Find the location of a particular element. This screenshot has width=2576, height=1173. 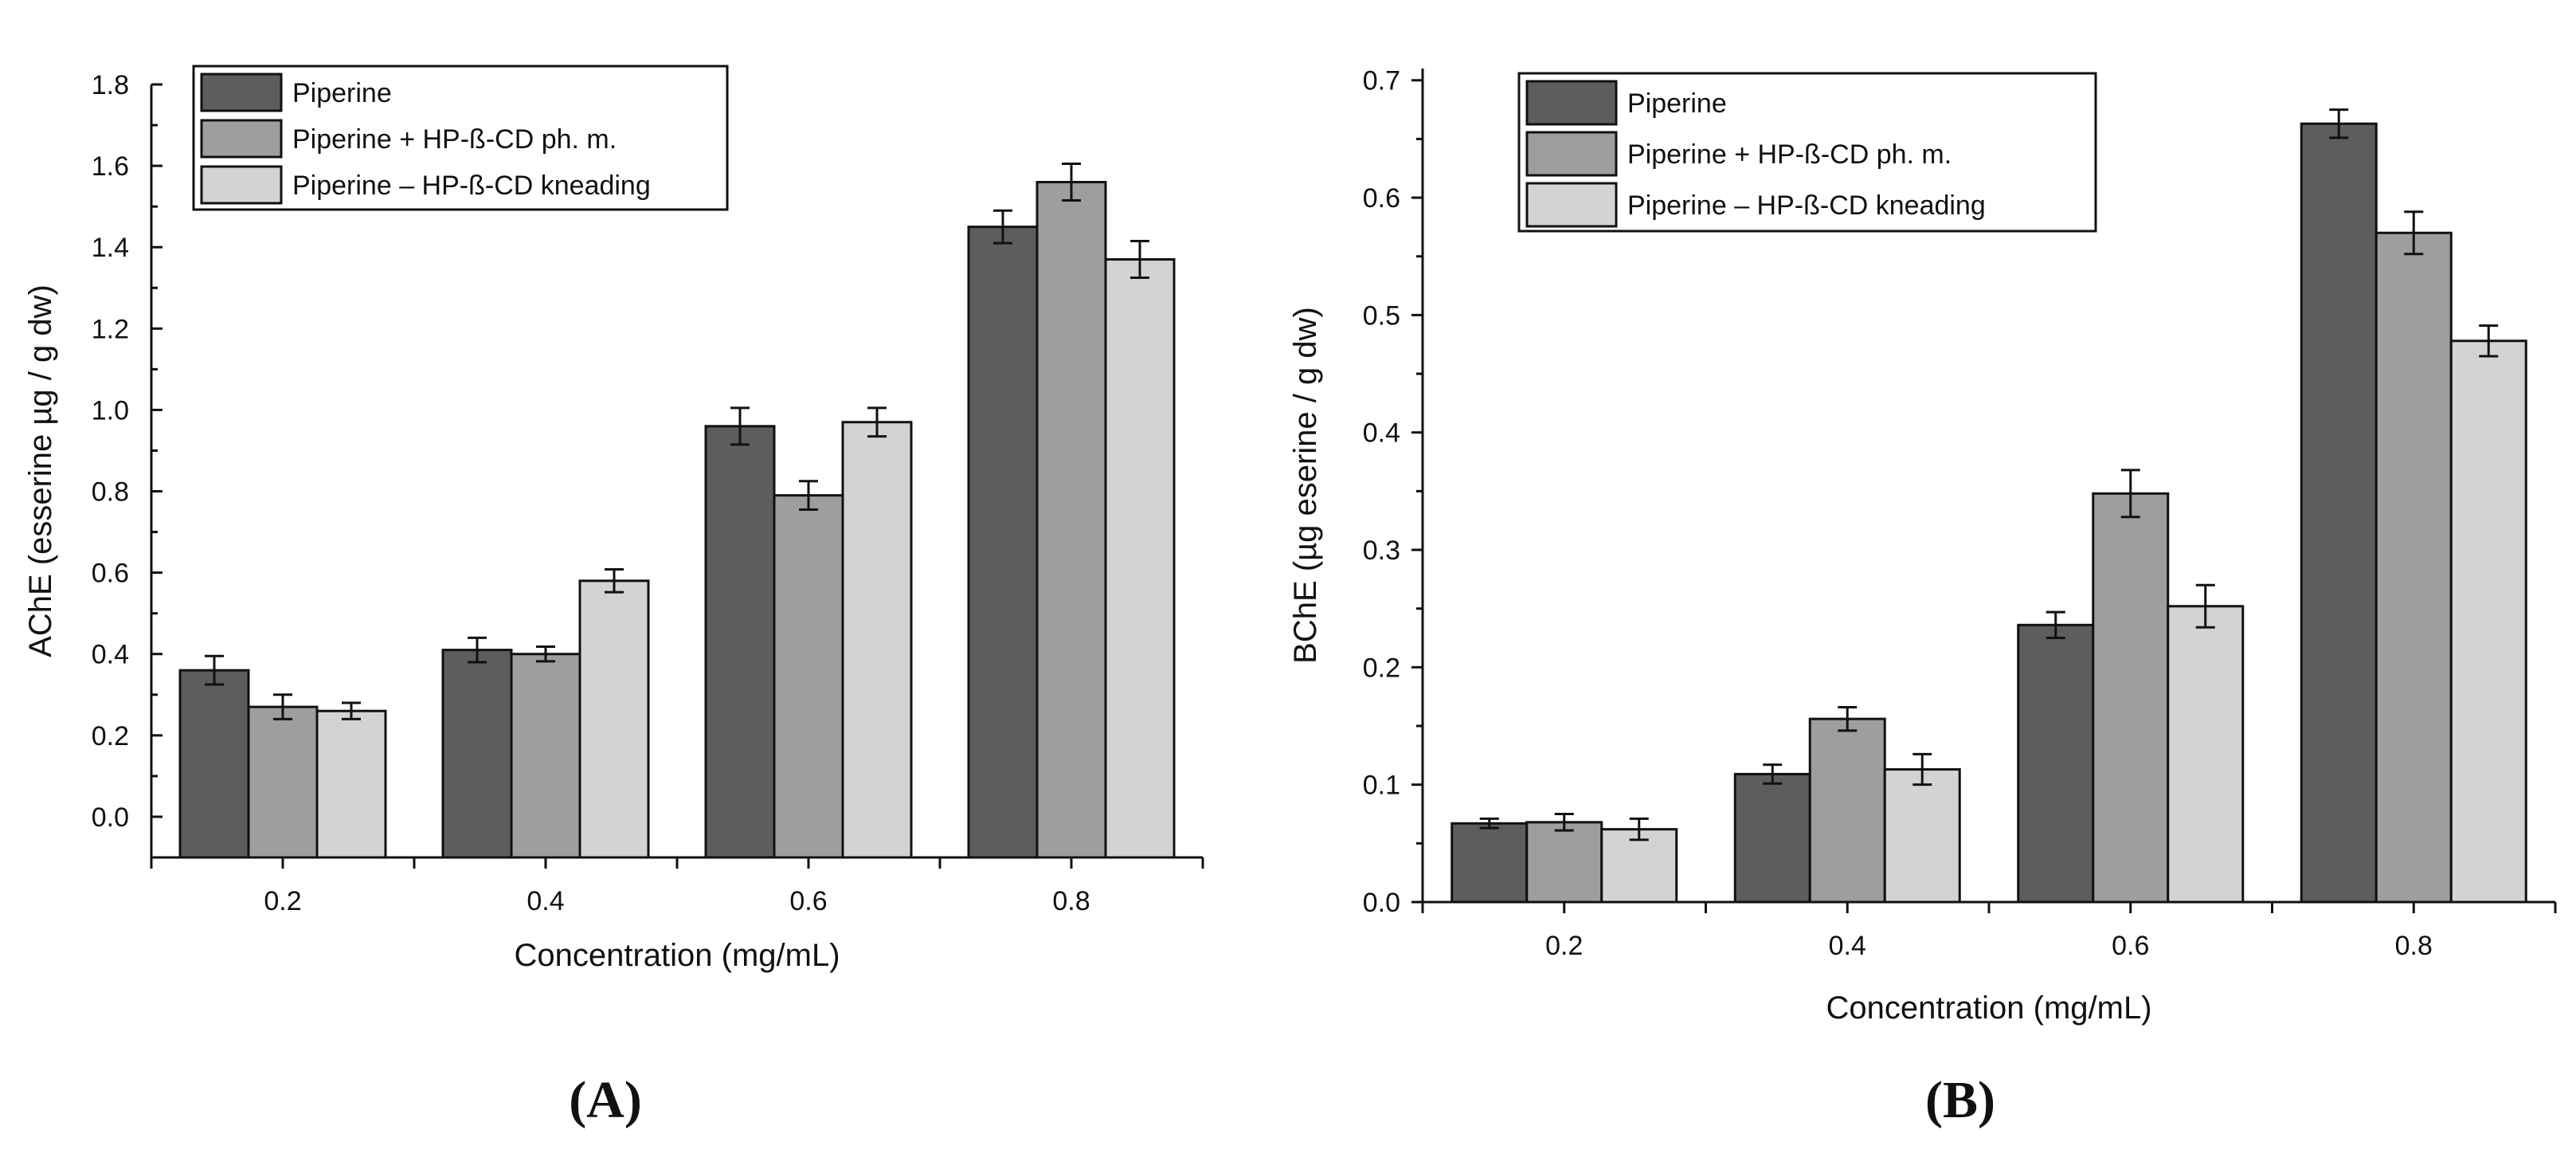

legend-frame is located at coordinates (460, 138).